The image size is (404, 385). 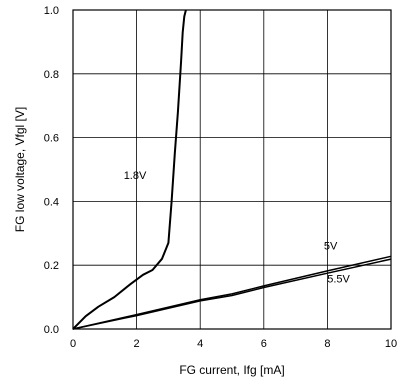 What do you see at coordinates (51, 266) in the screenshot?
I see `y-tick-label: 0.2` at bounding box center [51, 266].